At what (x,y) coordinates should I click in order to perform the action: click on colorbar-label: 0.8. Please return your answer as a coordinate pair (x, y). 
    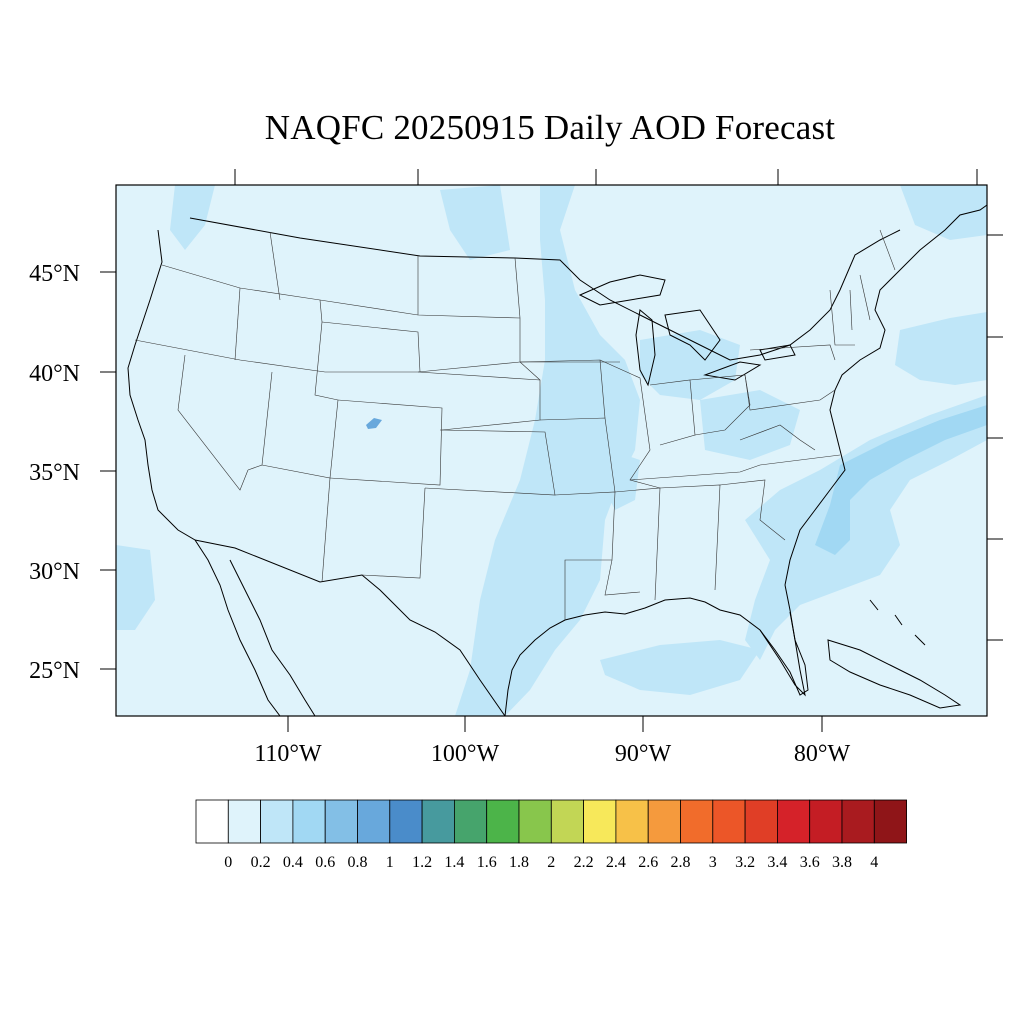
    Looking at the image, I should click on (358, 862).